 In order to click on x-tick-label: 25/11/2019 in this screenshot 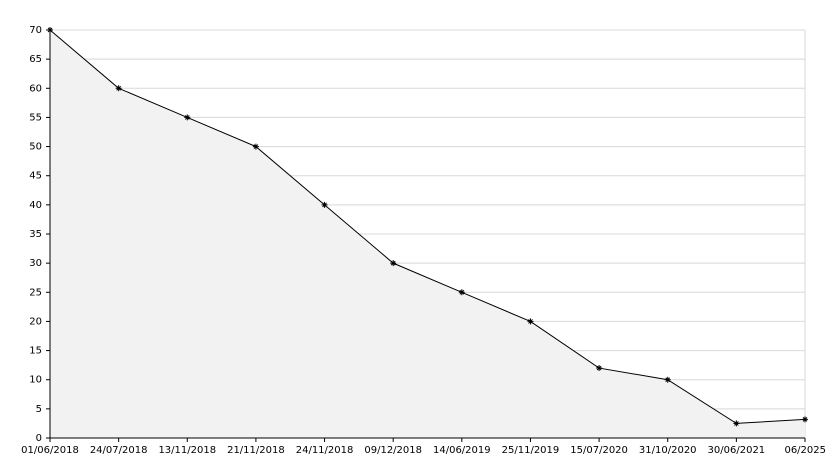, I will do `click(531, 450)`.